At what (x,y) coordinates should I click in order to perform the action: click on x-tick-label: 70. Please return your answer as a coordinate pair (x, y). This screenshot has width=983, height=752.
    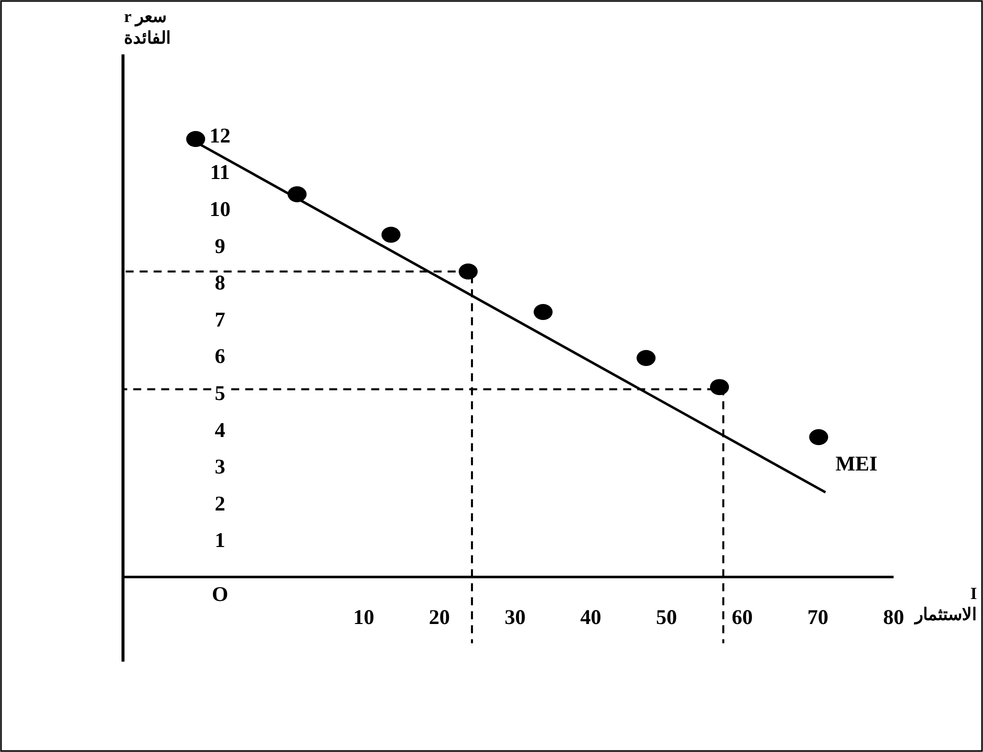
    Looking at the image, I should click on (817, 616).